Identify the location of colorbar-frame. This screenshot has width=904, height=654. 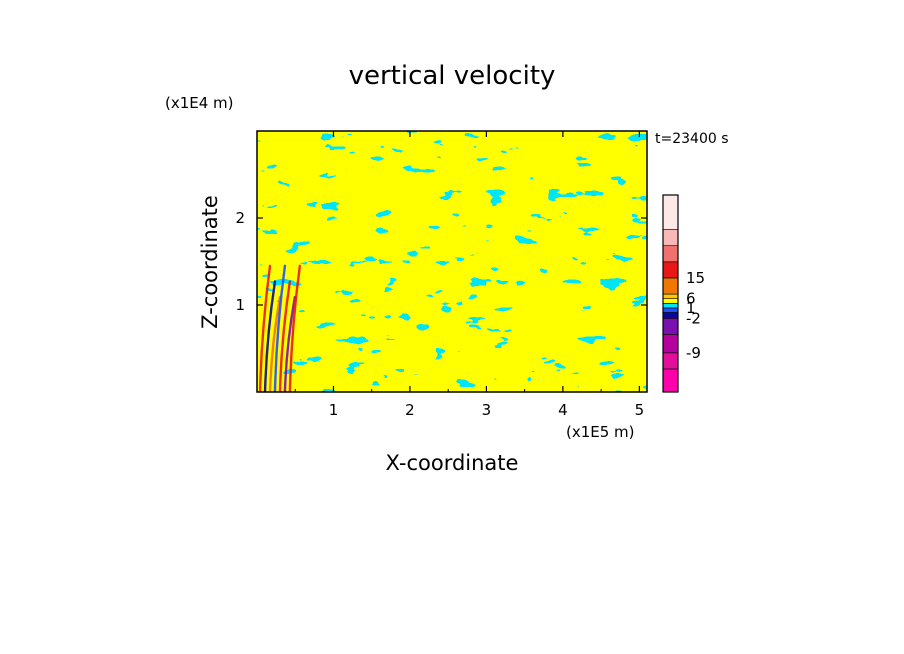
(670, 293).